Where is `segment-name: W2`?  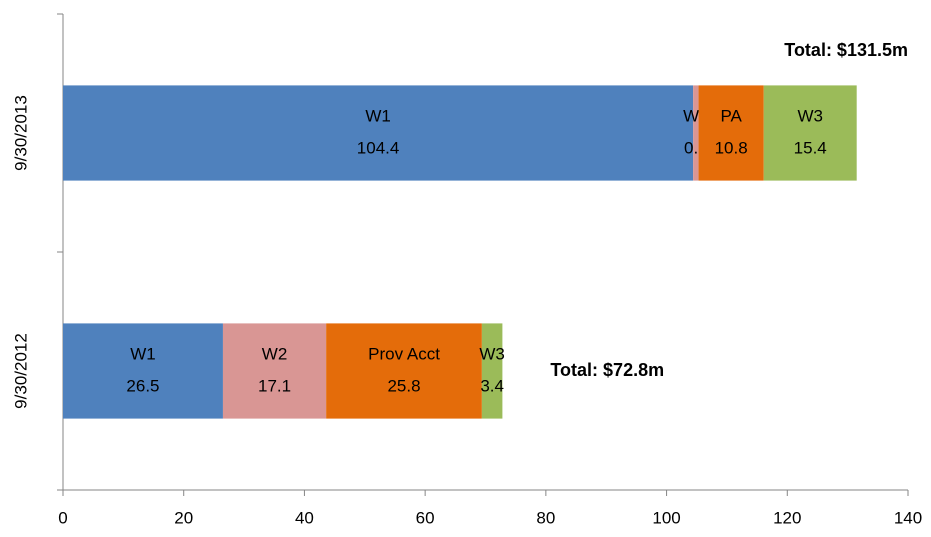 segment-name: W2 is located at coordinates (275, 353).